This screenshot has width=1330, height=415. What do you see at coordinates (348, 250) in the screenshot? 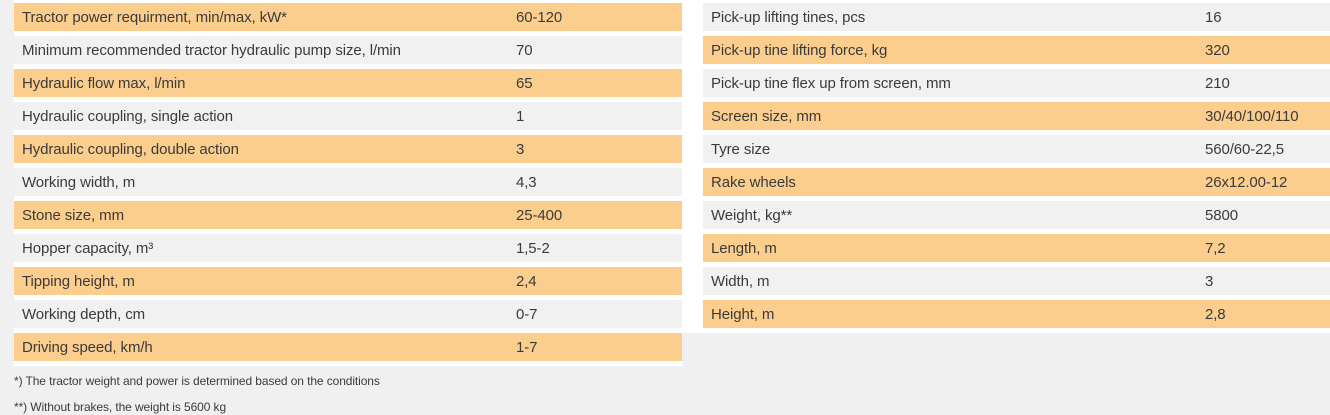
I see `table-row: Hopper capacity, m³ 1,5-2` at bounding box center [348, 250].